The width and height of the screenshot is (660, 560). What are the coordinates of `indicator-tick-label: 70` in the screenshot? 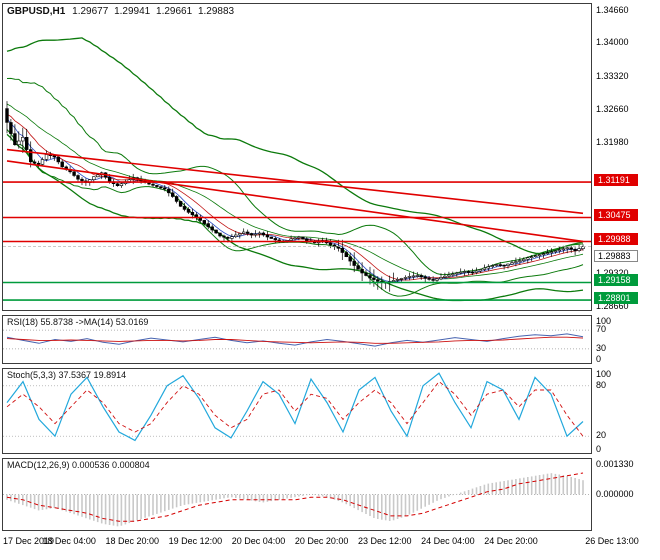 It's located at (601, 329).